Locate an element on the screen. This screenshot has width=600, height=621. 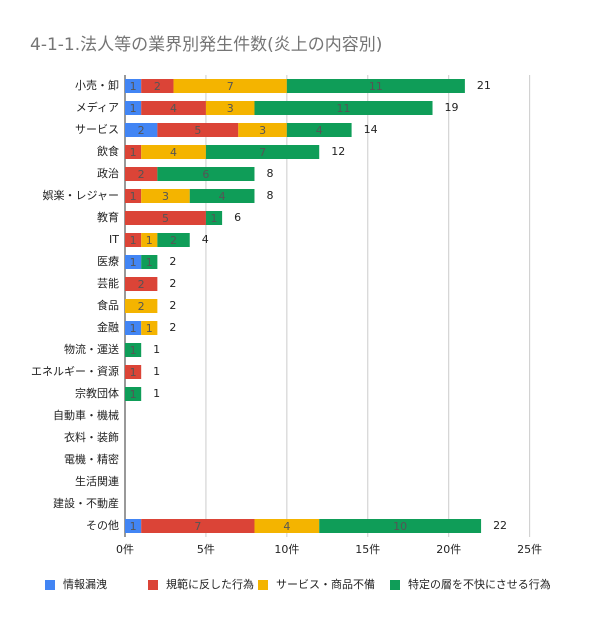
y-tick-label: サービス is located at coordinates (97, 129).